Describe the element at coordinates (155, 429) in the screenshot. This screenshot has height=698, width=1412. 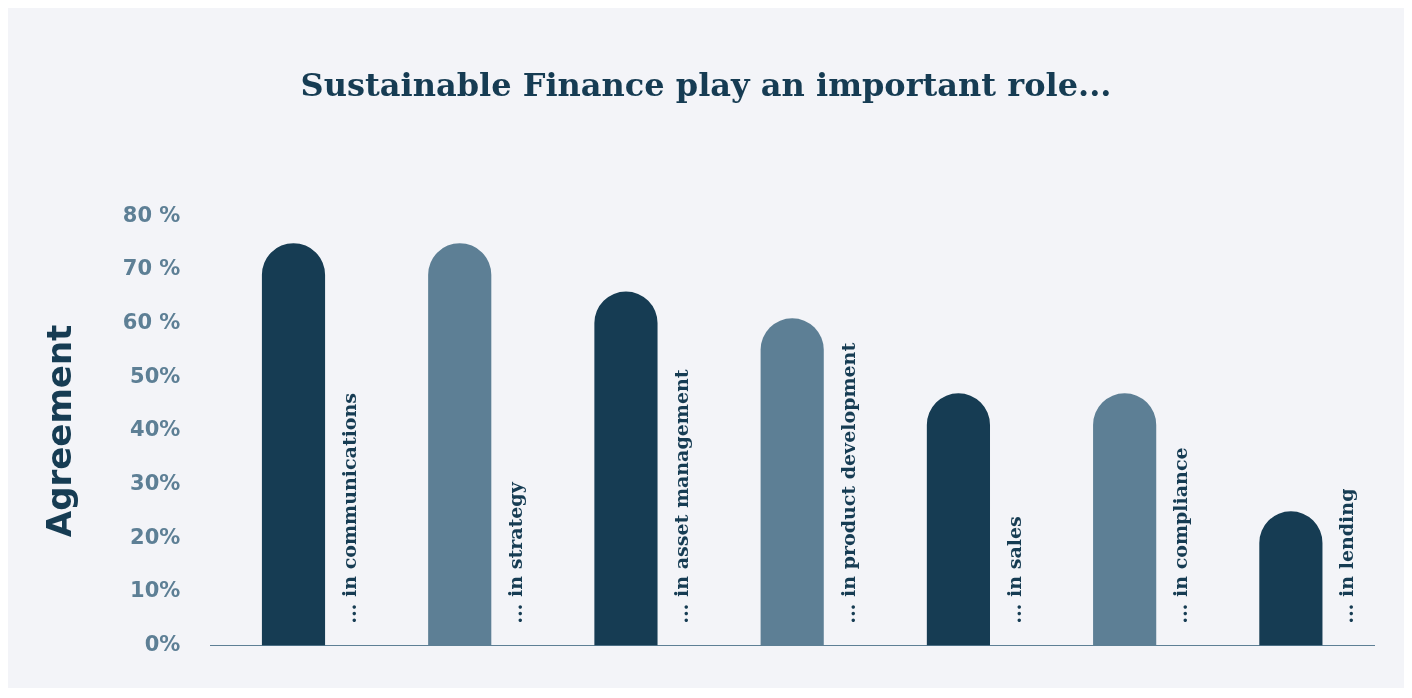
I see `y-tick-label: 40%` at that location.